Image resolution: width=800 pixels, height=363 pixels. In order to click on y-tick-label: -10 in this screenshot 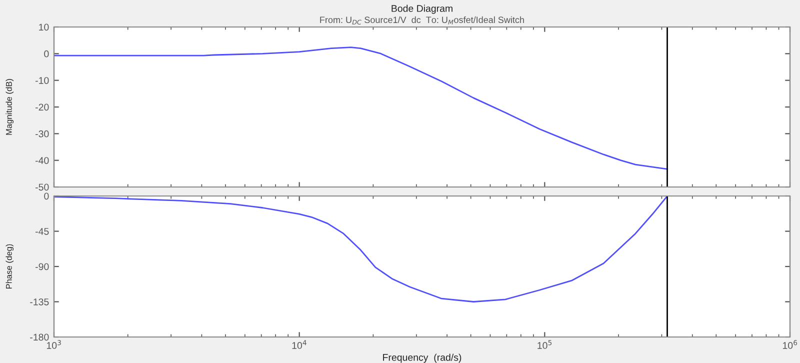, I will do `click(42, 80)`.